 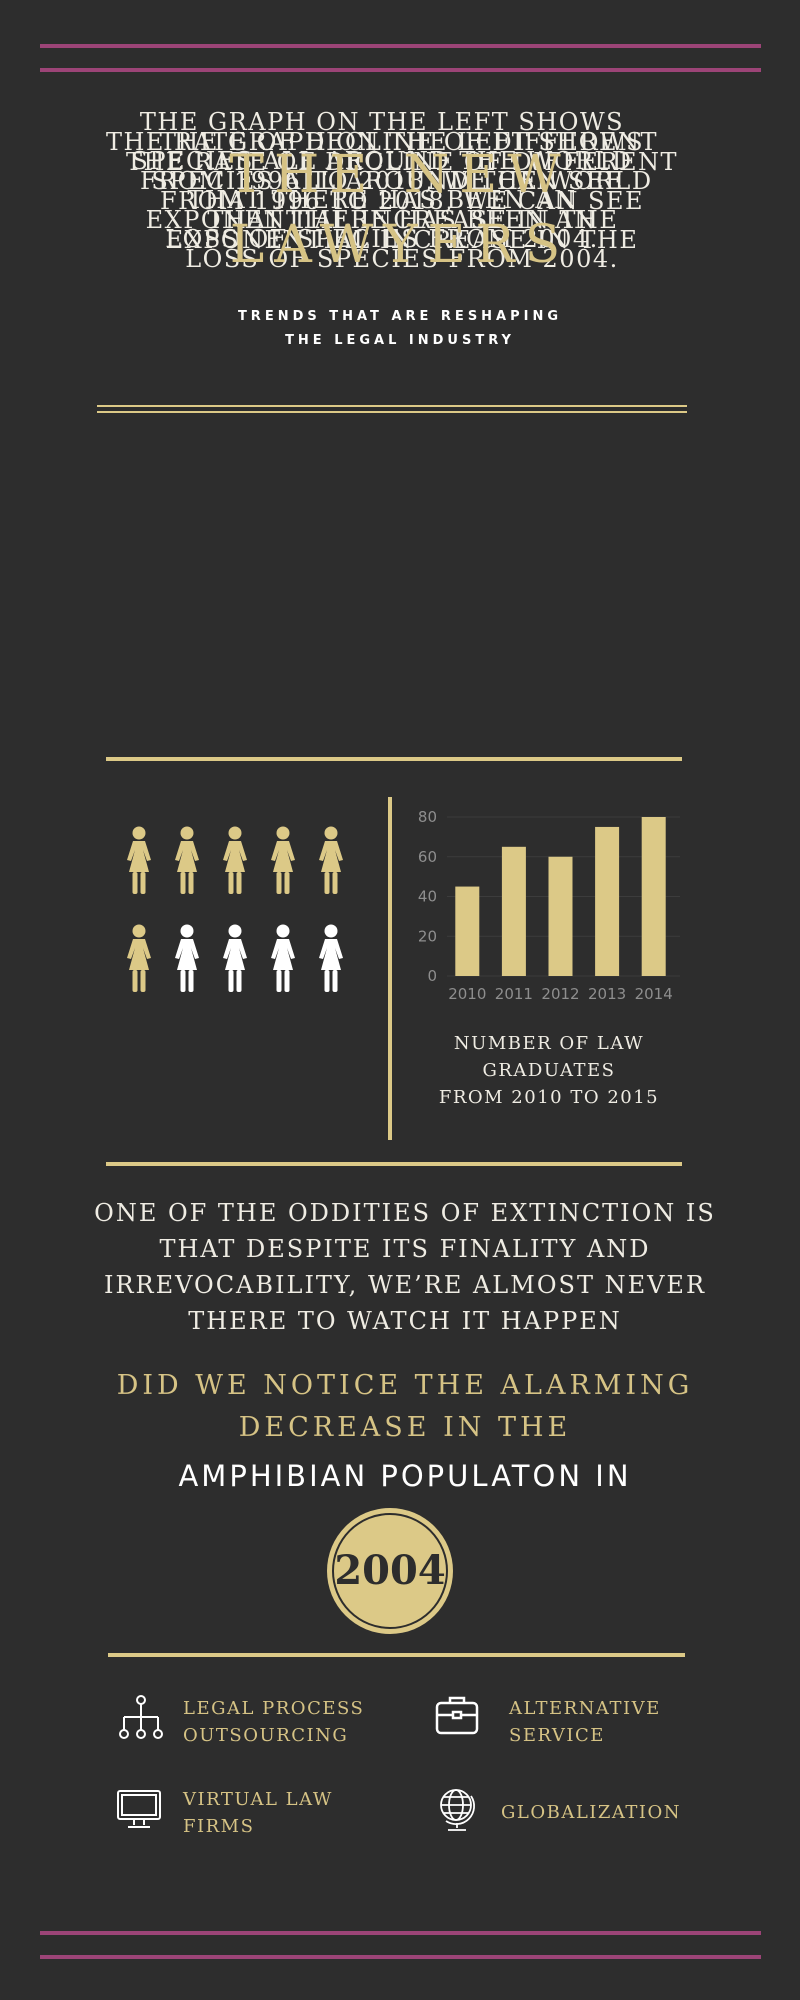 I want to click on services-top-divider, so click(x=396, y=1655).